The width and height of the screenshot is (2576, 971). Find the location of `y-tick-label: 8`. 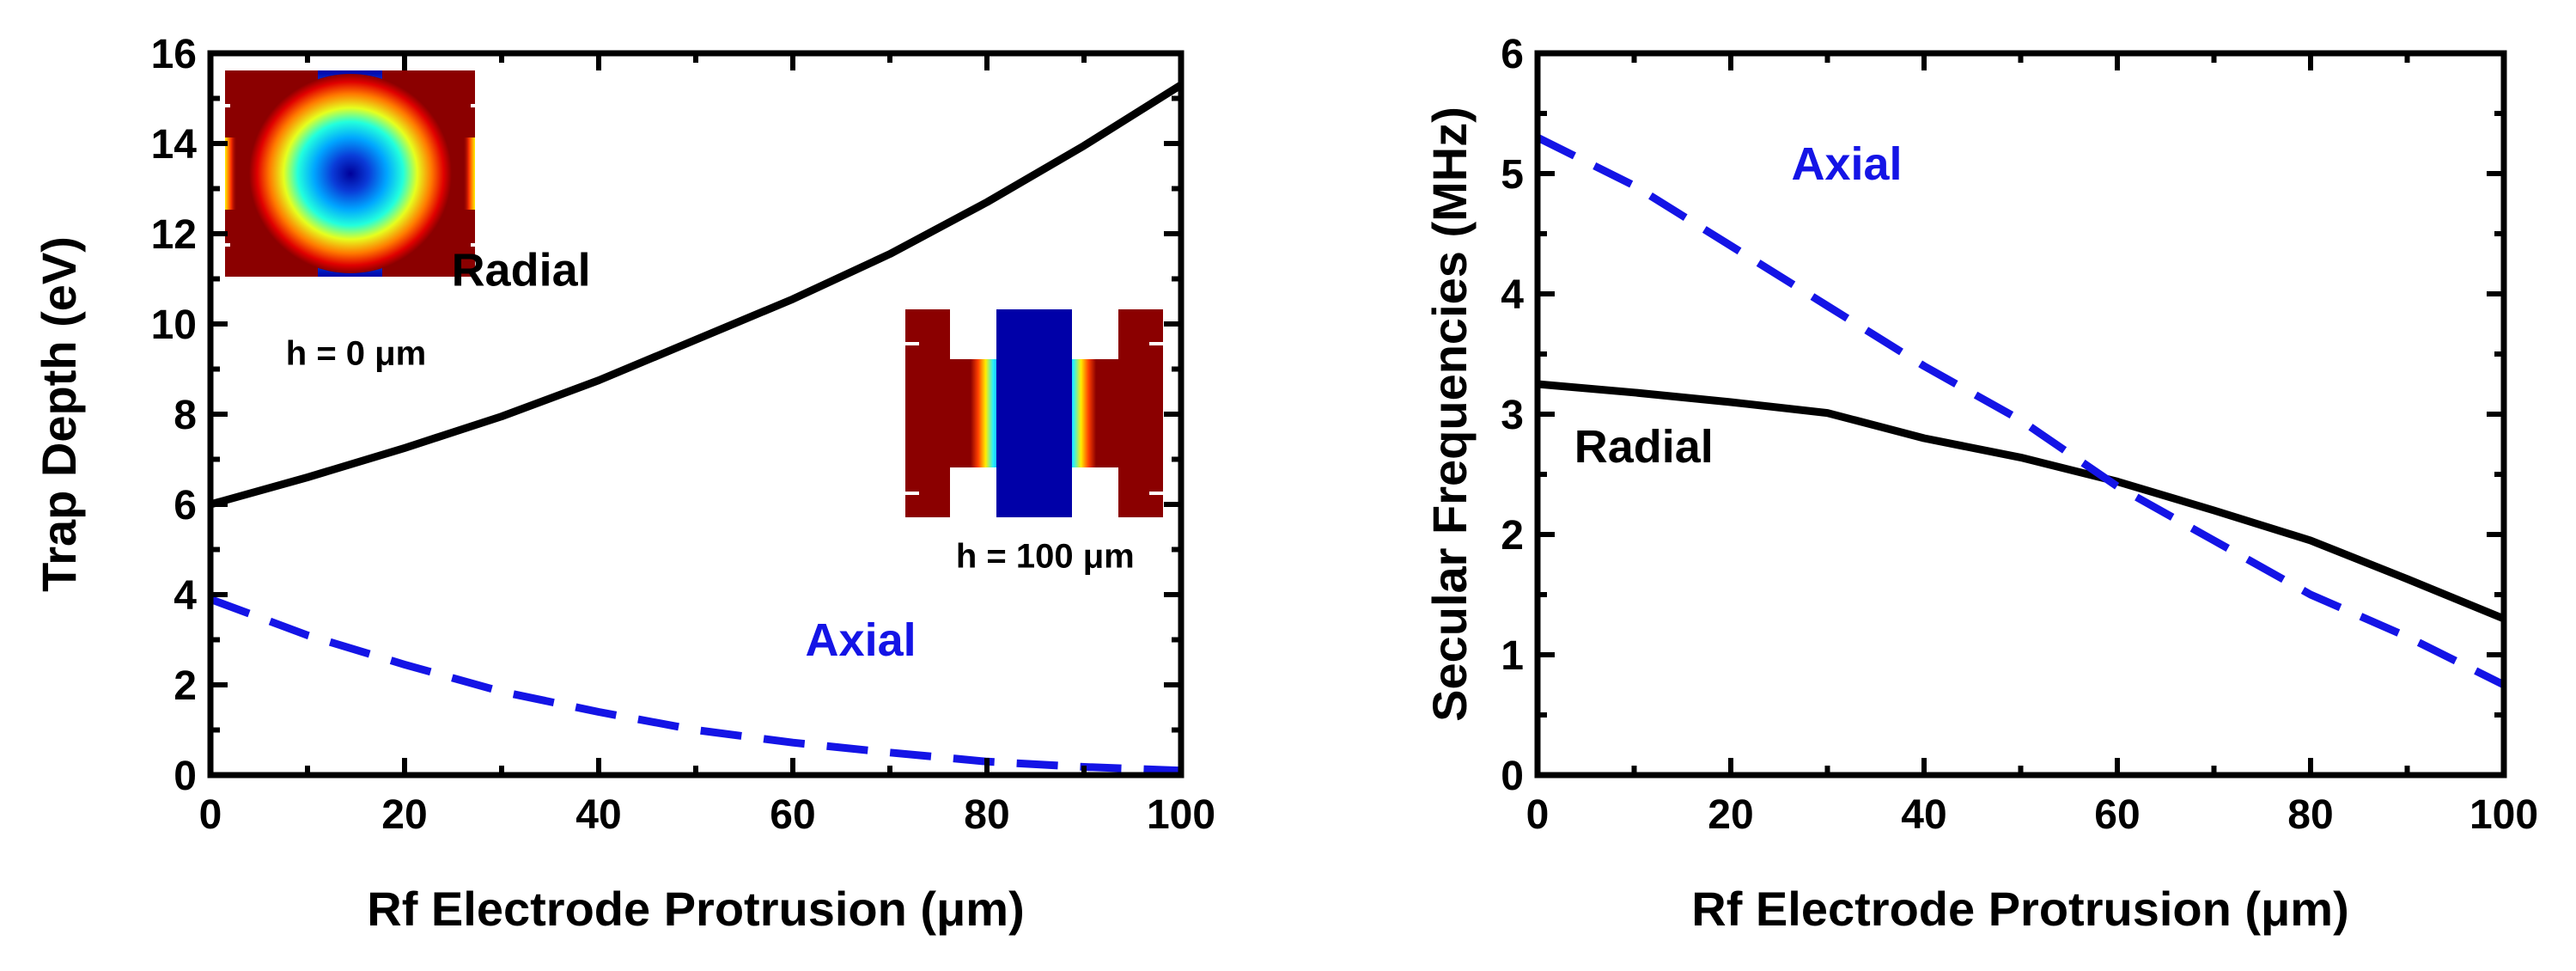

y-tick-label: 8 is located at coordinates (185, 415).